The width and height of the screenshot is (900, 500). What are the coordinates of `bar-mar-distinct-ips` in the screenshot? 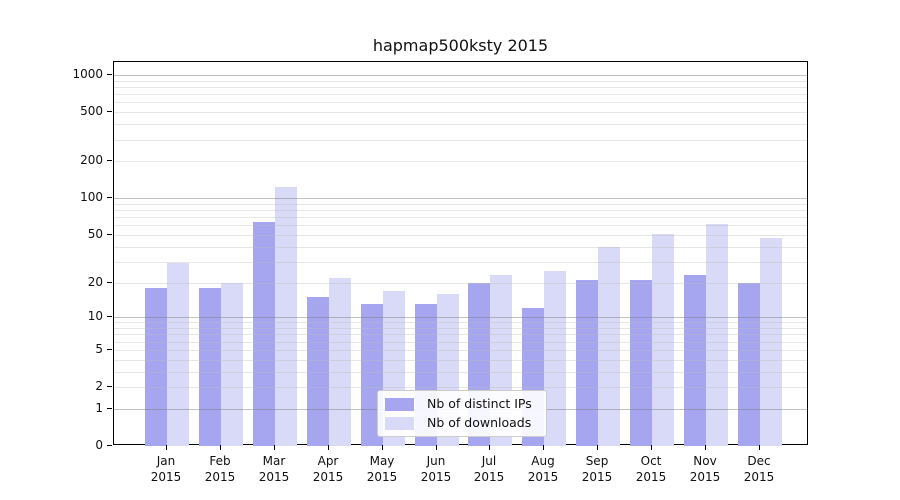 It's located at (264, 334).